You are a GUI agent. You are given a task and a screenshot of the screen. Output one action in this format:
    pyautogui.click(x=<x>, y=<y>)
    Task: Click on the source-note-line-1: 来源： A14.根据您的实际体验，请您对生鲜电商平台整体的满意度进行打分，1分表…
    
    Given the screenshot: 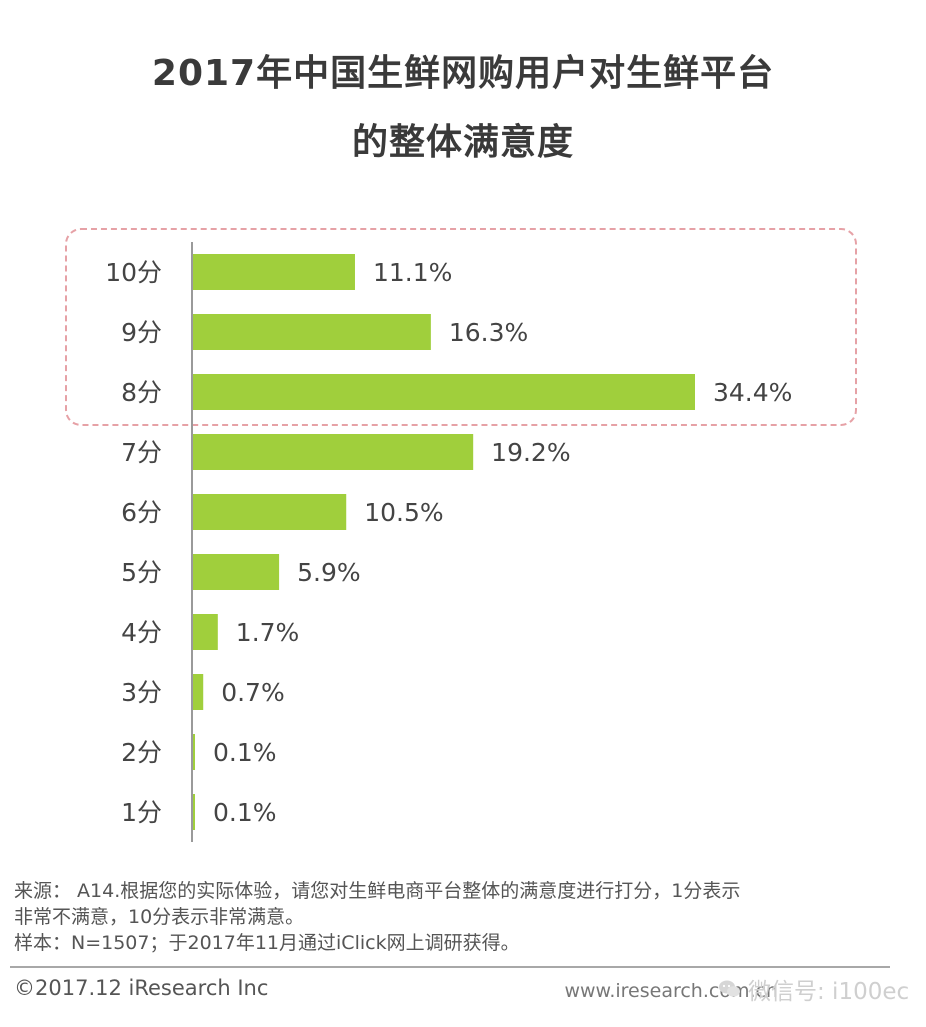 What is the action you would take?
    pyautogui.click(x=377, y=891)
    